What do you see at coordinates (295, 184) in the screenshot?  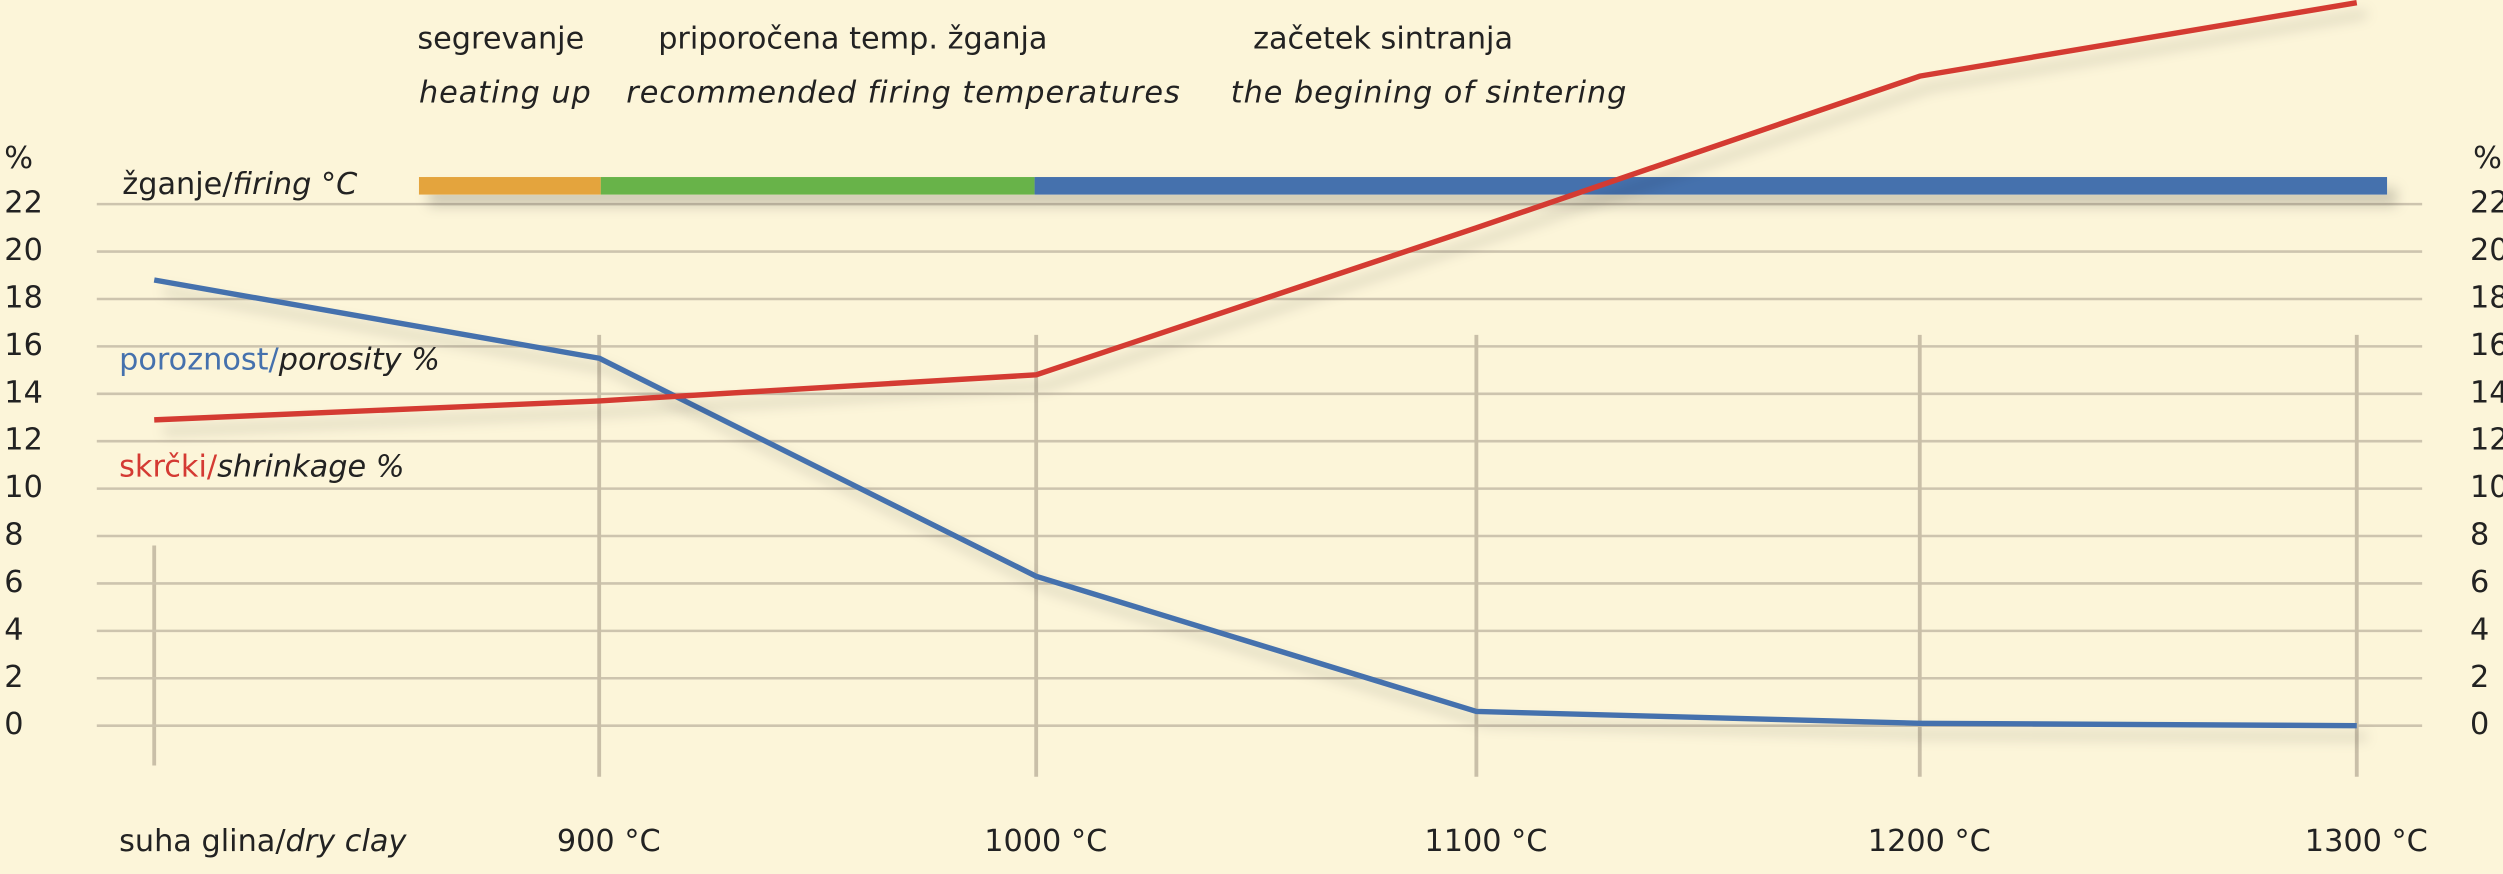 I see `phases-label-en: firing °C` at bounding box center [295, 184].